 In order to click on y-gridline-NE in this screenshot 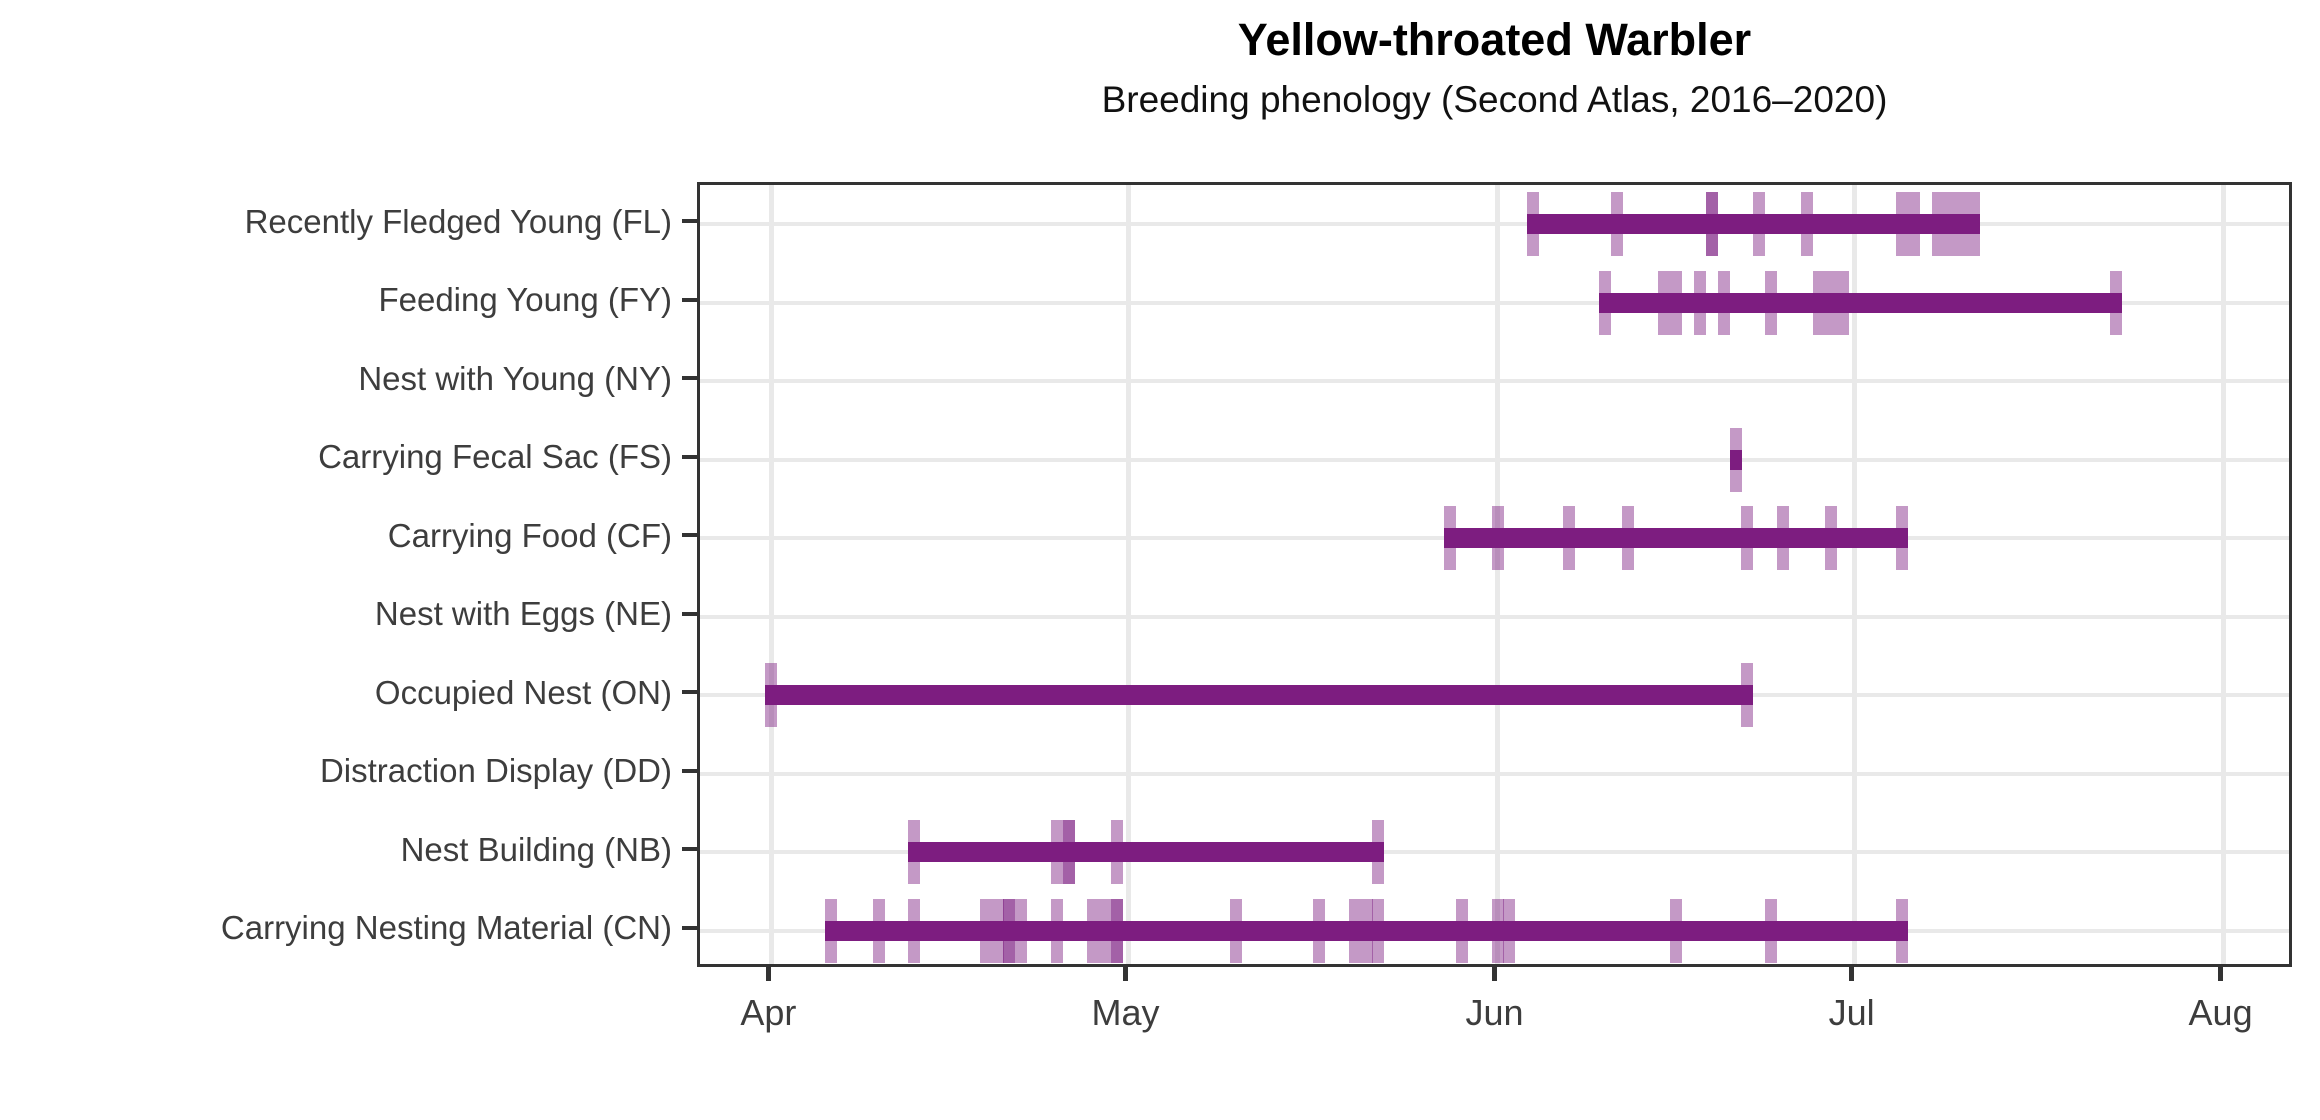, I will do `click(1494, 616)`.